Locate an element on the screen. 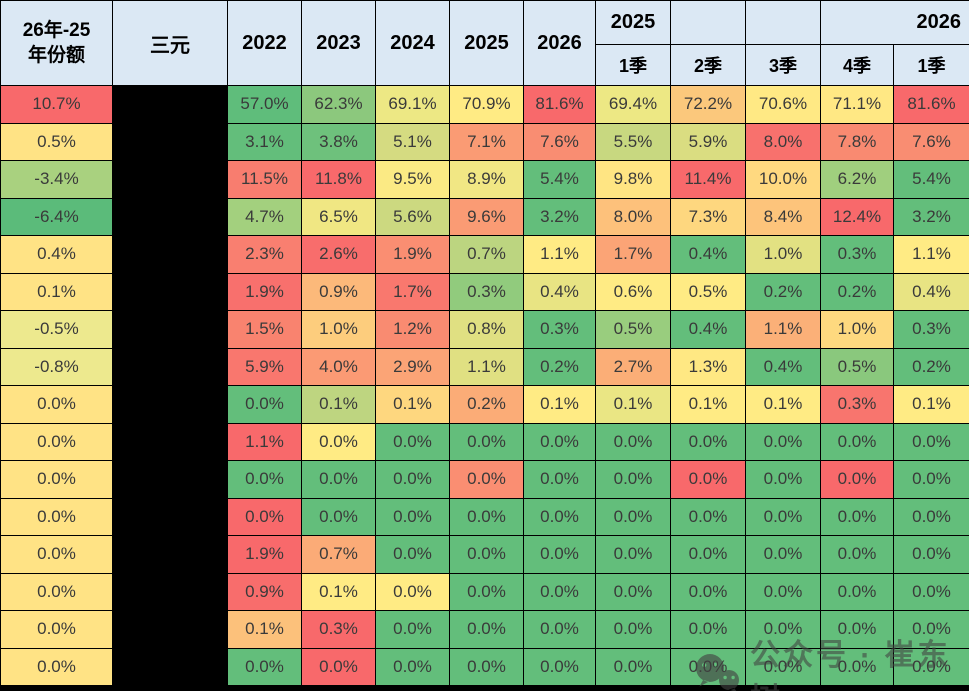 This screenshot has height=691, width=969. value-cell: 7.1% is located at coordinates (487, 142).